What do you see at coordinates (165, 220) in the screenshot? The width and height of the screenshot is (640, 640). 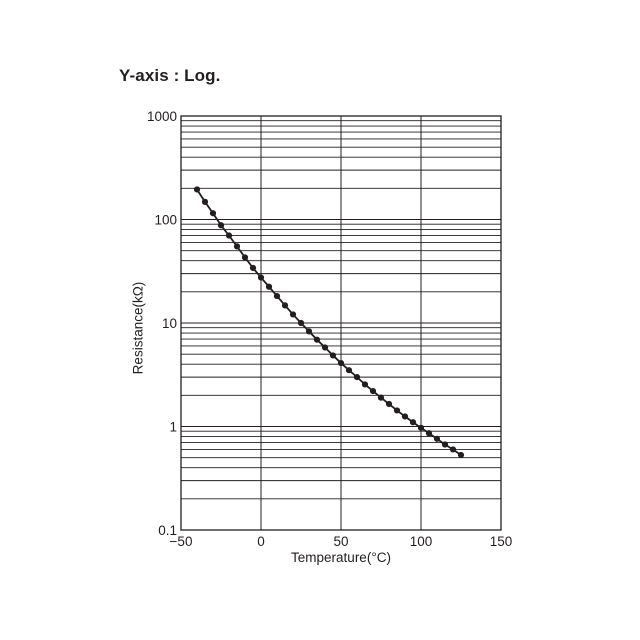 I see `y-tick-label: 100` at bounding box center [165, 220].